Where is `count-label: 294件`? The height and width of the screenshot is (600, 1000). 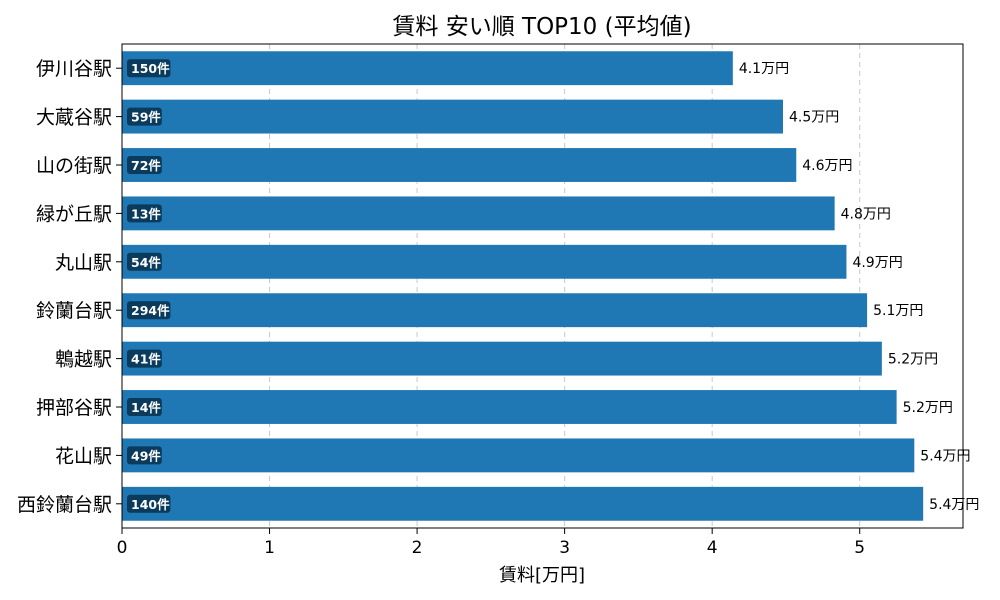
count-label: 294件 is located at coordinates (150, 310).